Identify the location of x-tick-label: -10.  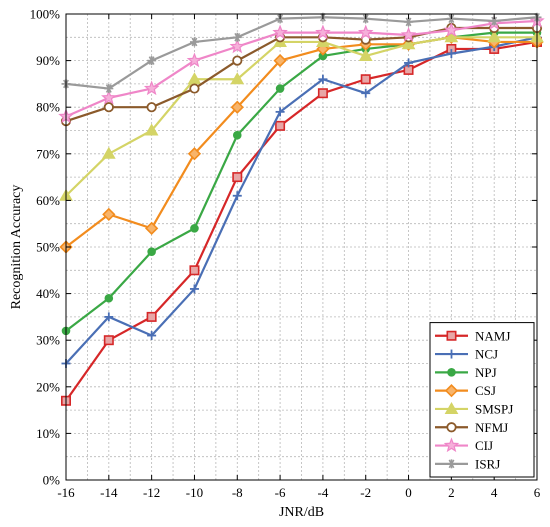
(194, 492).